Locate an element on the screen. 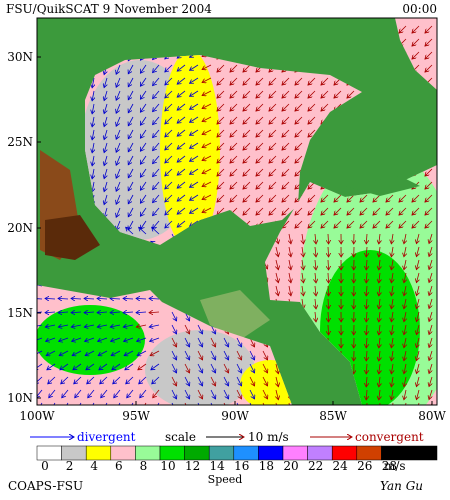 The image size is (450, 500). colorbar-tick: 8 is located at coordinates (144, 466).